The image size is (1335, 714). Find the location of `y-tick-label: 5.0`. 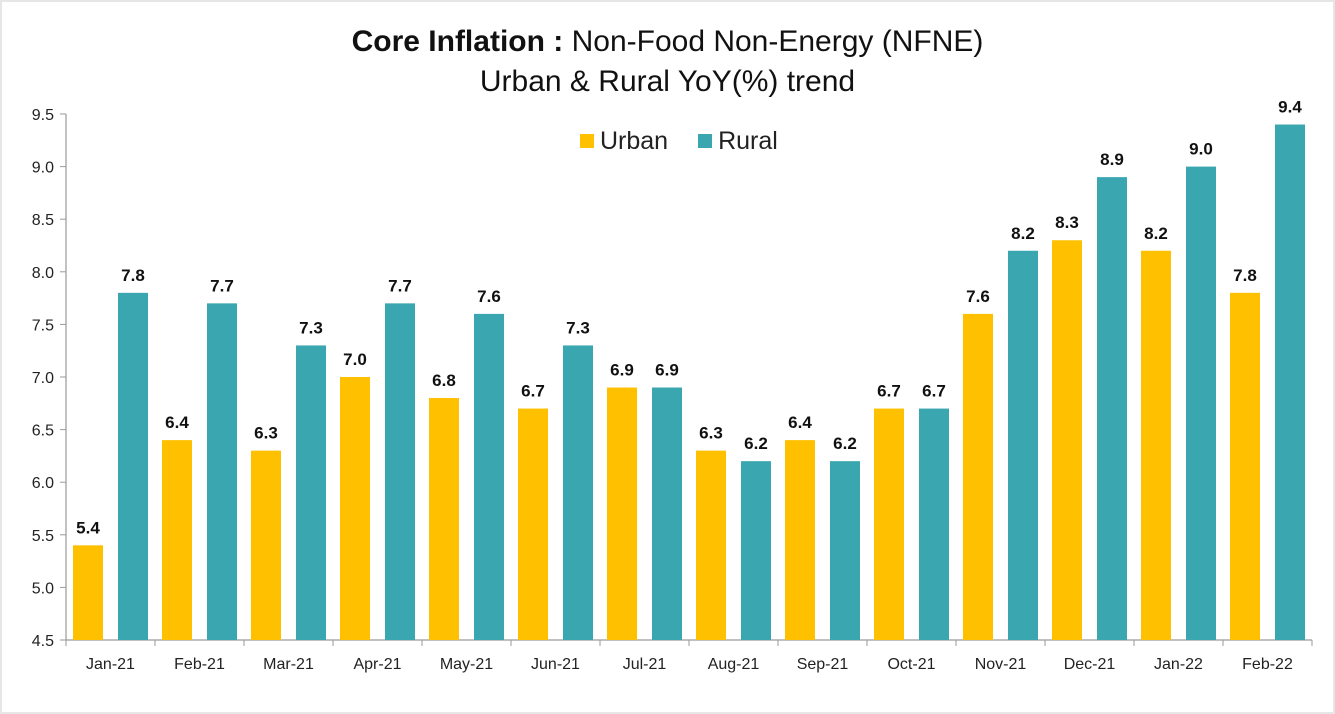

y-tick-label: 5.0 is located at coordinates (43, 588).